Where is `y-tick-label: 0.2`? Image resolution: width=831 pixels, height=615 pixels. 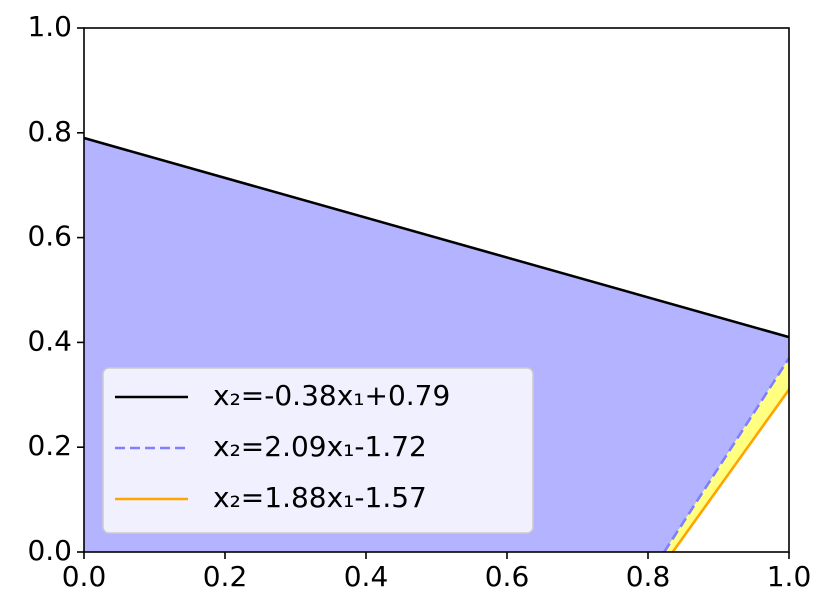 y-tick-label: 0.2 is located at coordinates (49, 445).